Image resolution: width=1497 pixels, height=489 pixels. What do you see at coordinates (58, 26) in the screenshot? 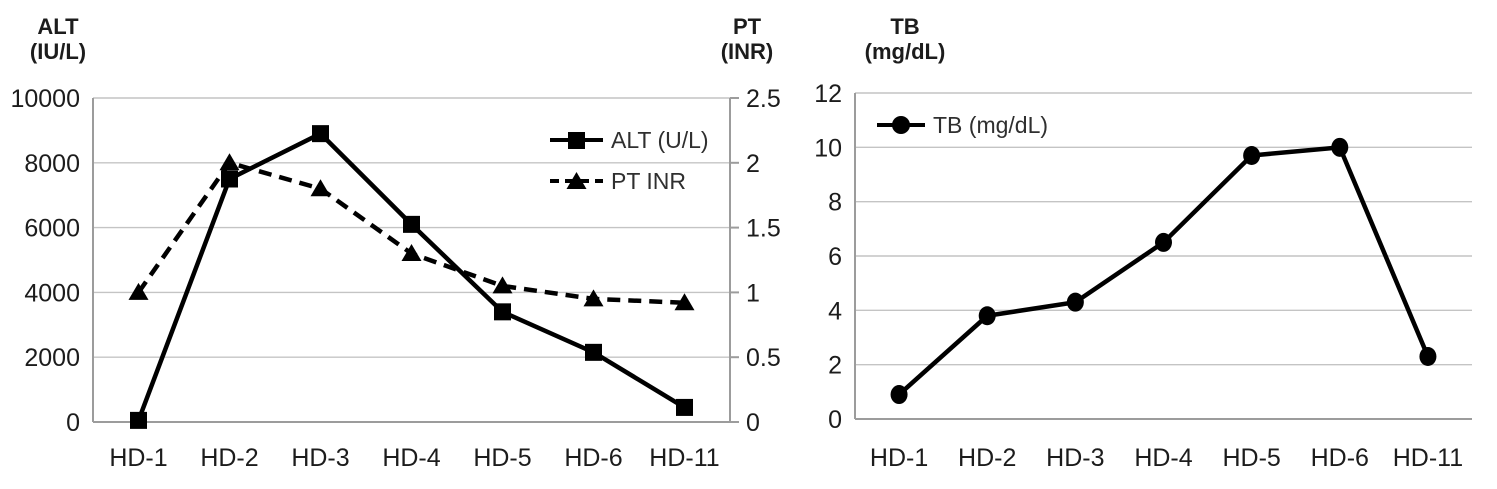
I see `left-axis-title-line1: ALT` at bounding box center [58, 26].